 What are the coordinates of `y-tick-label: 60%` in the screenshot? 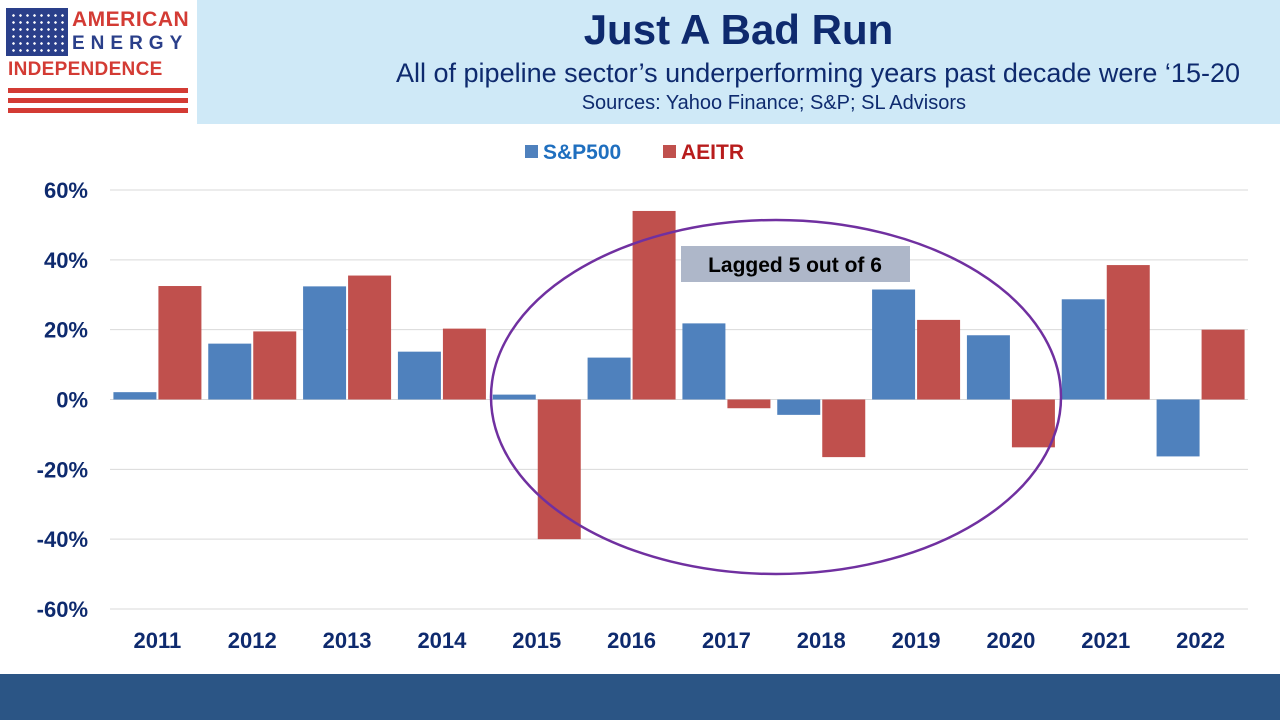 It's located at (66, 190).